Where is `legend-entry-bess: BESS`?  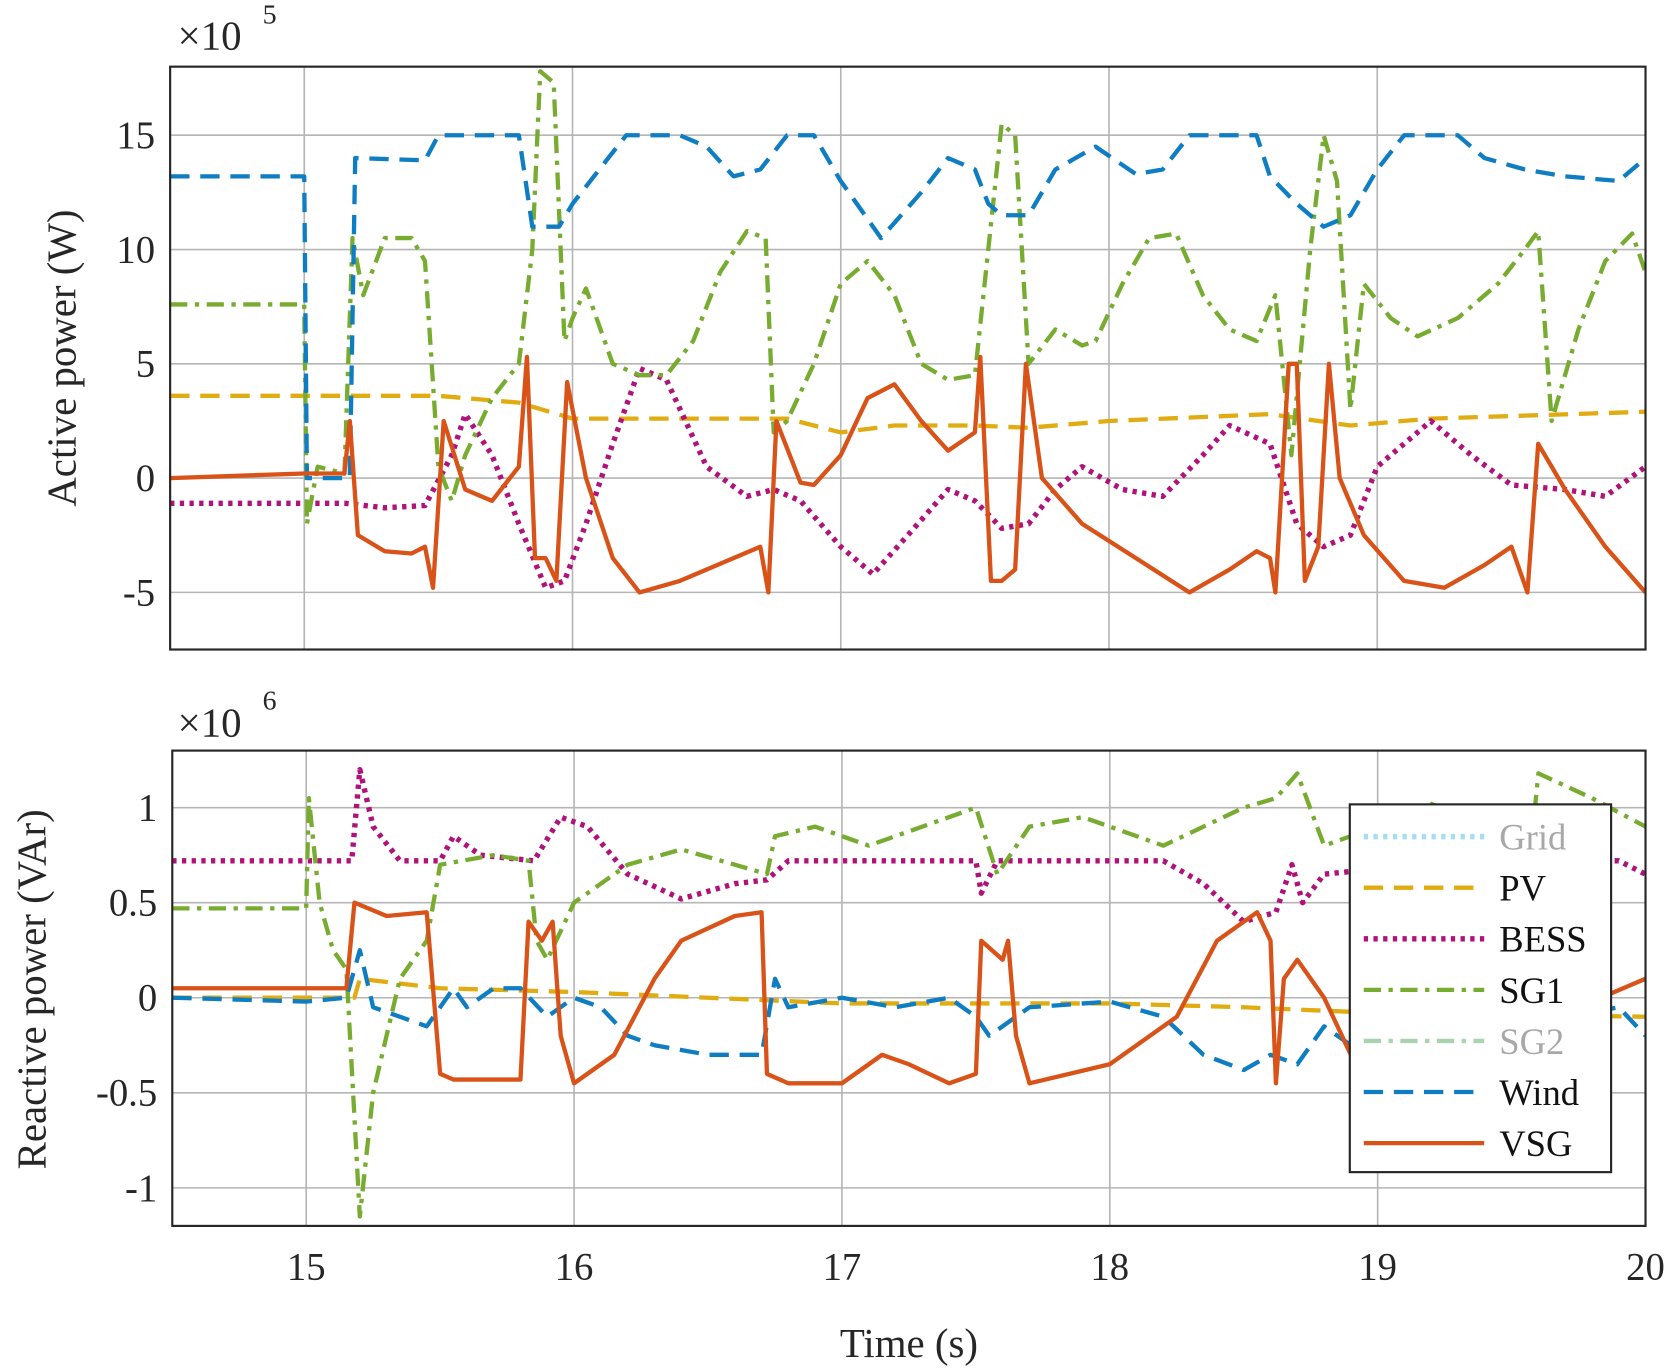 legend-entry-bess: BESS is located at coordinates (1475, 939).